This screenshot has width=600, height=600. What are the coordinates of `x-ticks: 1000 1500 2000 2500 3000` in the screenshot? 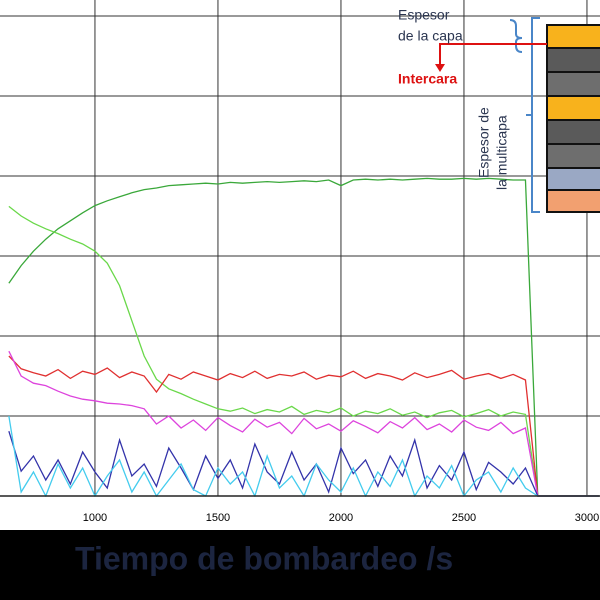 It's located at (341, 518).